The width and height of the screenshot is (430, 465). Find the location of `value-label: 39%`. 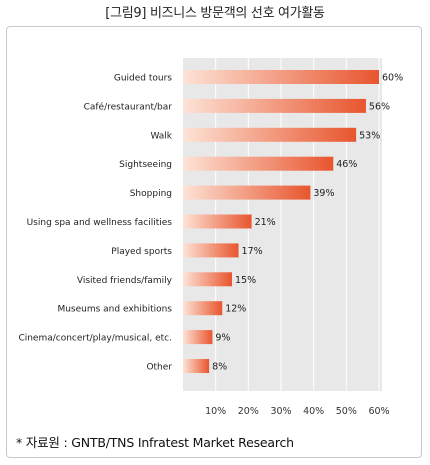

value-label: 39% is located at coordinates (323, 193).